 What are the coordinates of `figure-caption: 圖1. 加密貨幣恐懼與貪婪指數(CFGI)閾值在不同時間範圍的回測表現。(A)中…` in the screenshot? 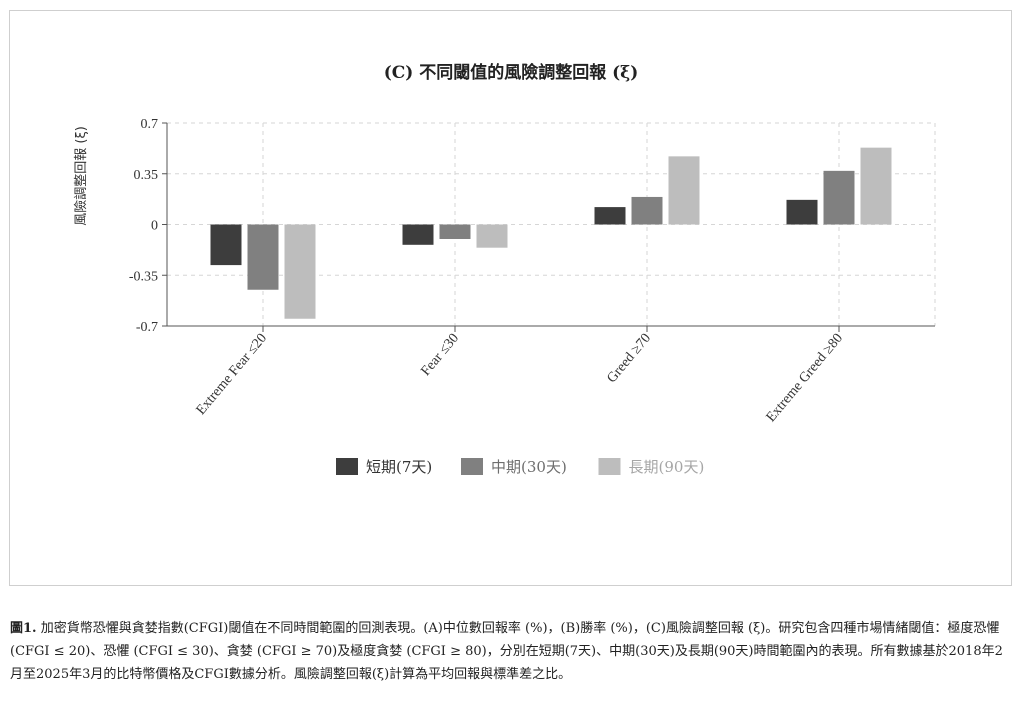 It's located at (512, 651).